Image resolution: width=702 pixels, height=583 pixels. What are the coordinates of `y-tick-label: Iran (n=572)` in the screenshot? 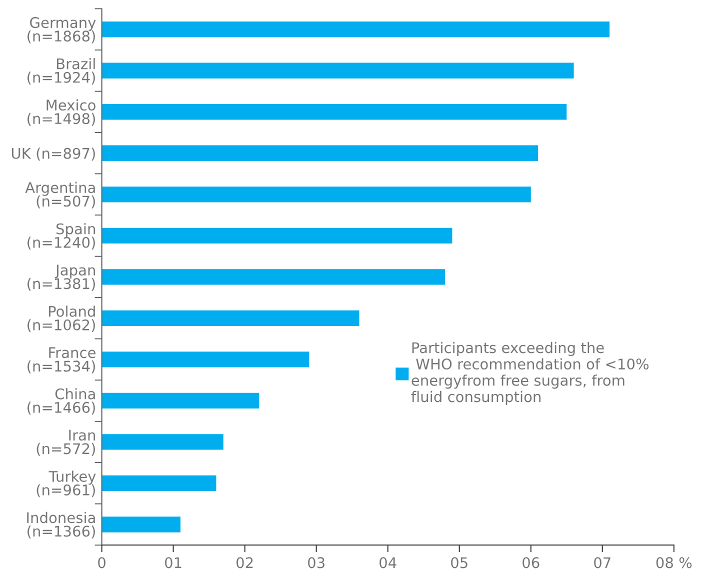 It's located at (65, 443).